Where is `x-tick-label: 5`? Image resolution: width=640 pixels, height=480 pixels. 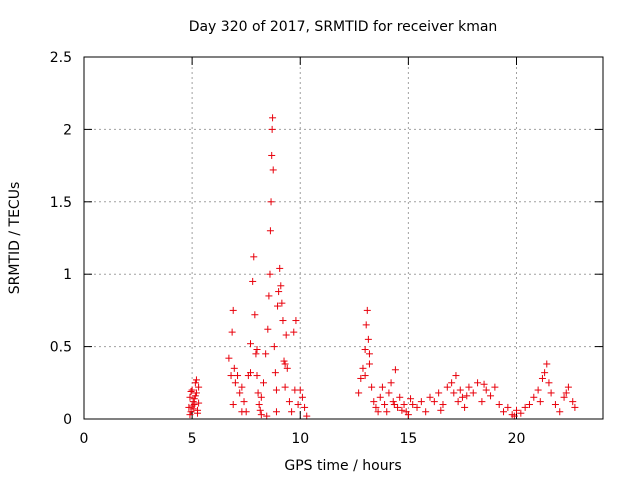 x-tick-label: 5 is located at coordinates (192, 439).